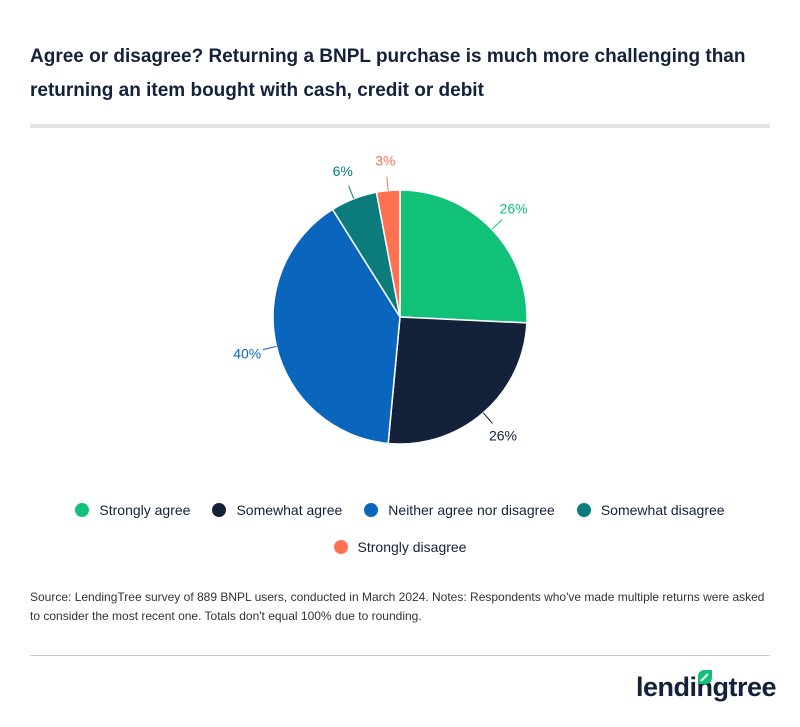  I want to click on footer-divider, so click(400, 655).